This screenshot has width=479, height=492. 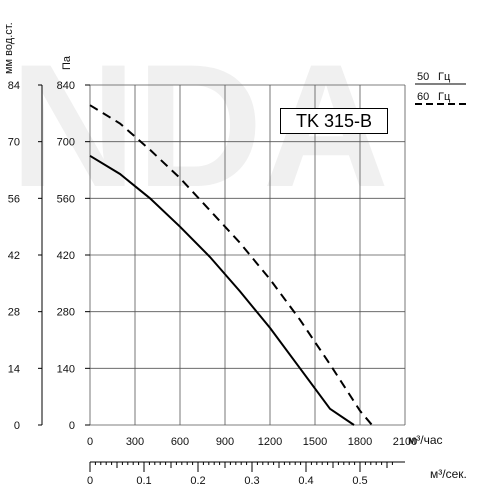 I want to click on legend-label: 60, so click(x=423, y=97).